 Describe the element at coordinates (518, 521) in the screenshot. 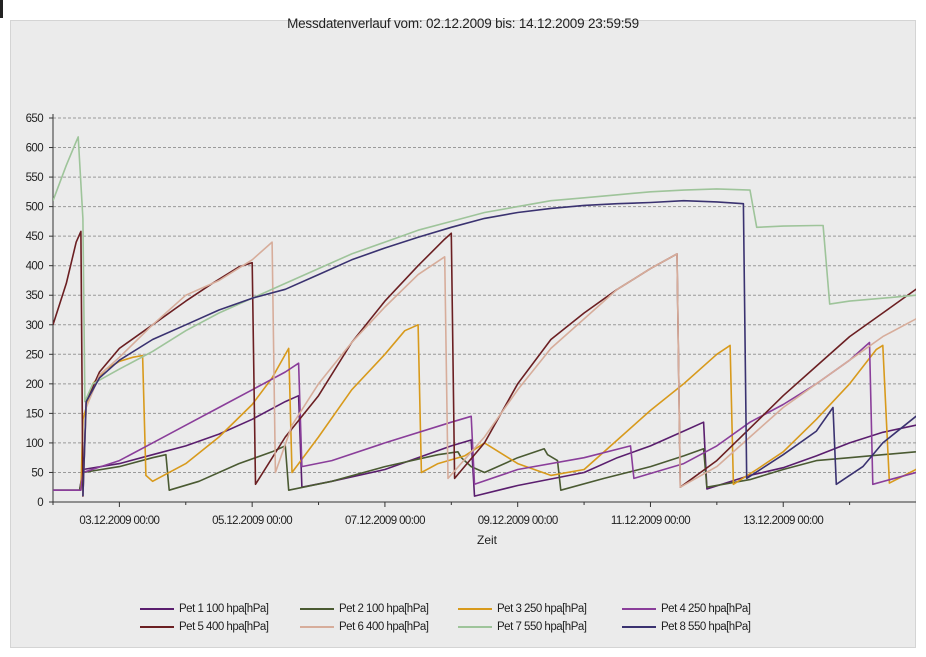

I see `x-tick-label: 09.12.2009 00:00` at that location.